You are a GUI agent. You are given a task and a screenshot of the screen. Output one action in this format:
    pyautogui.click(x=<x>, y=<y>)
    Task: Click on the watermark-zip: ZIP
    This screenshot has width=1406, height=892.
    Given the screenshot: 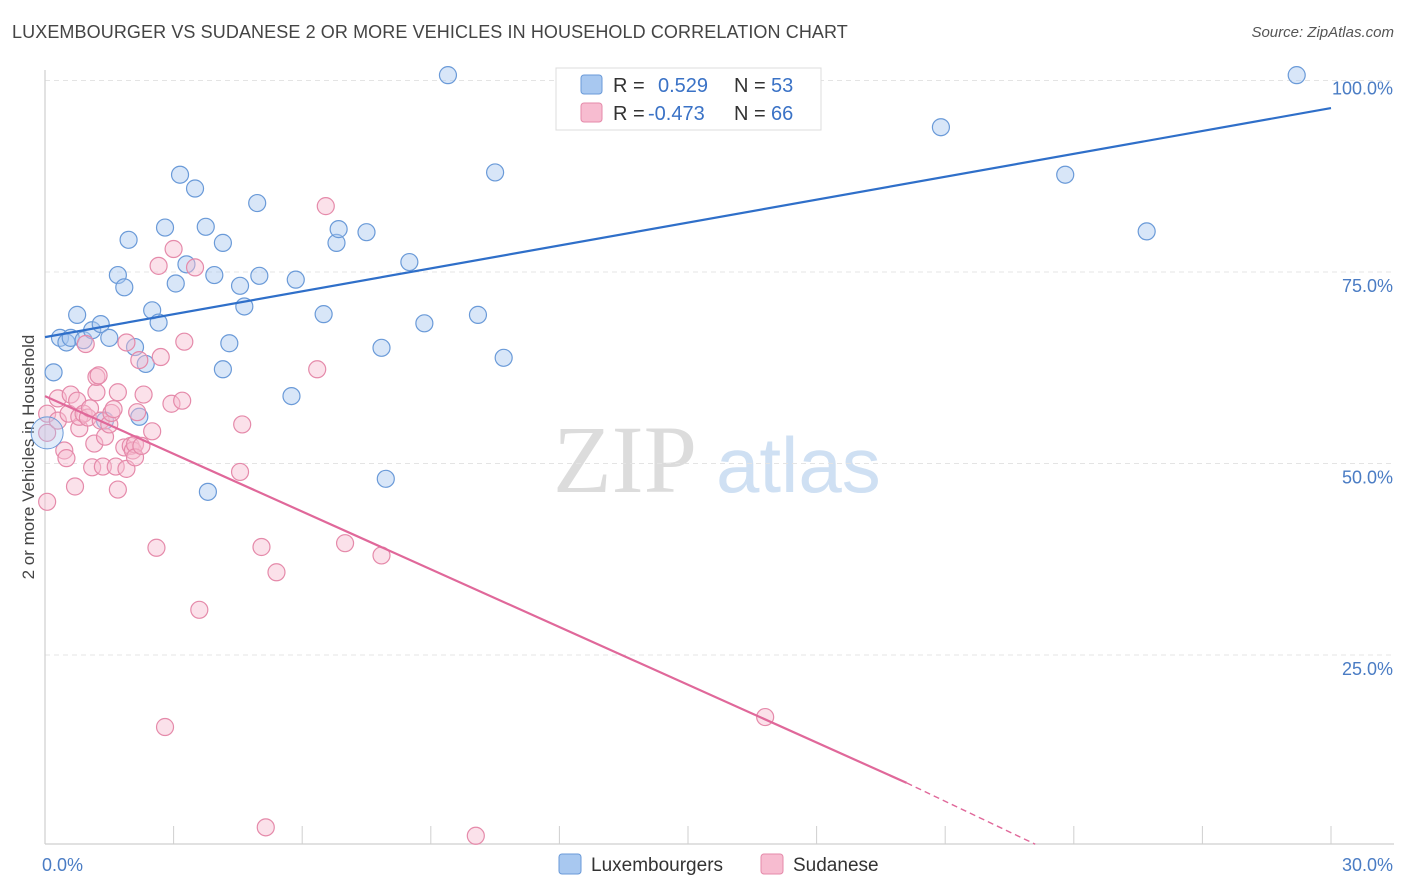 What is the action you would take?
    pyautogui.click(x=625, y=459)
    